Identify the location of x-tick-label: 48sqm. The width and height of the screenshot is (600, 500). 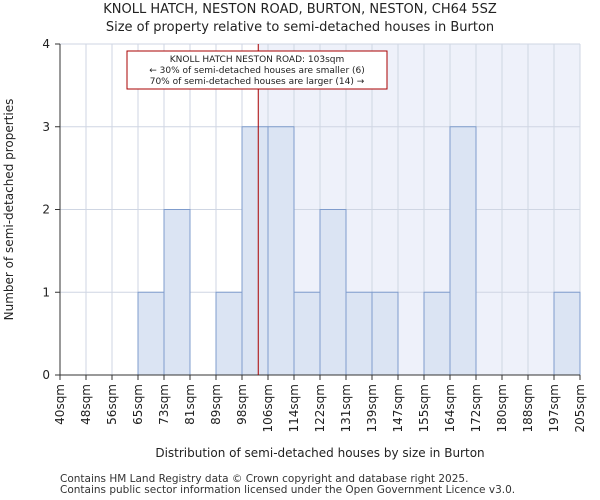
(86, 404).